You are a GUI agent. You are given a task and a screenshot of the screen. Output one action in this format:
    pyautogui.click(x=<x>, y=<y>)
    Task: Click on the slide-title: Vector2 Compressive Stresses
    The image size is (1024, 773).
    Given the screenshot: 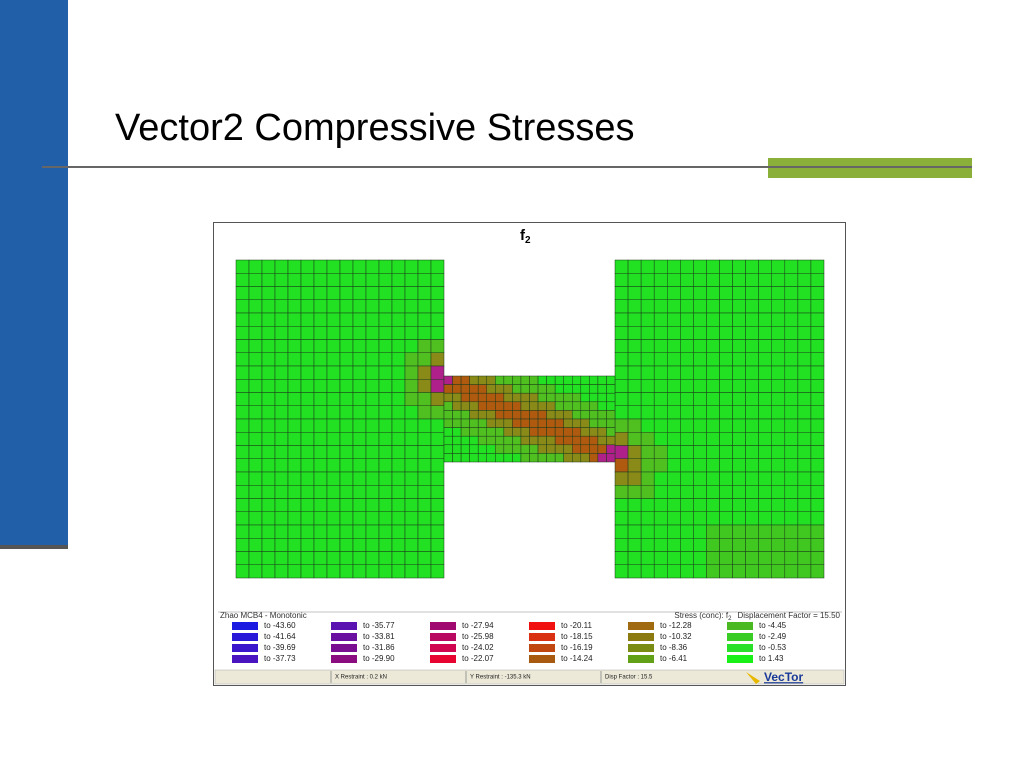 What is the action you would take?
    pyautogui.click(x=375, y=128)
    